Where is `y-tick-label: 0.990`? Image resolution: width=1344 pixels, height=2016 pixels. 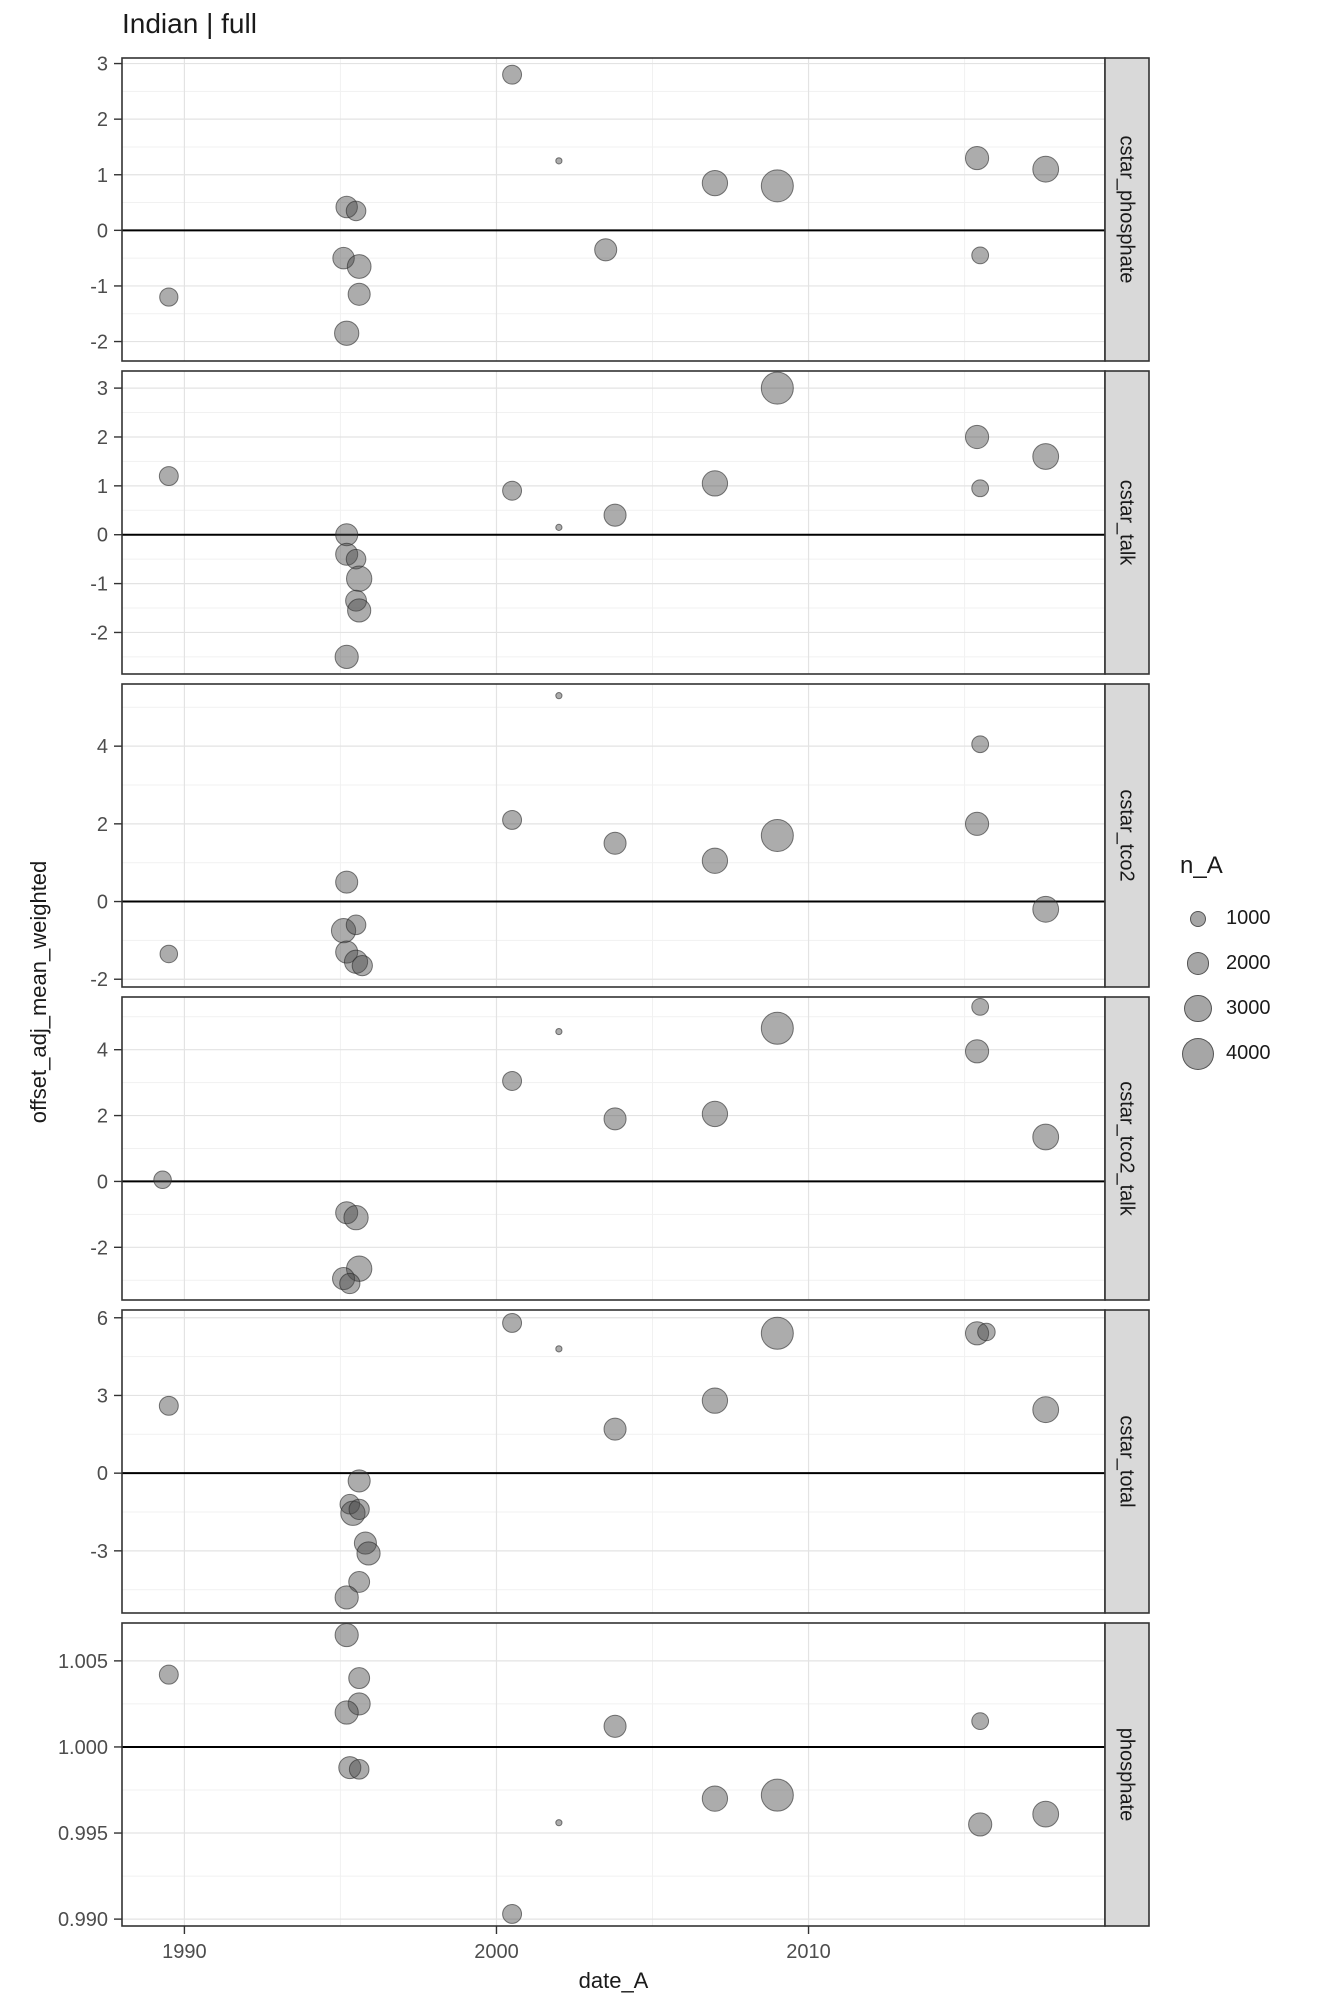 y-tick-label: 0.990 is located at coordinates (83, 1920).